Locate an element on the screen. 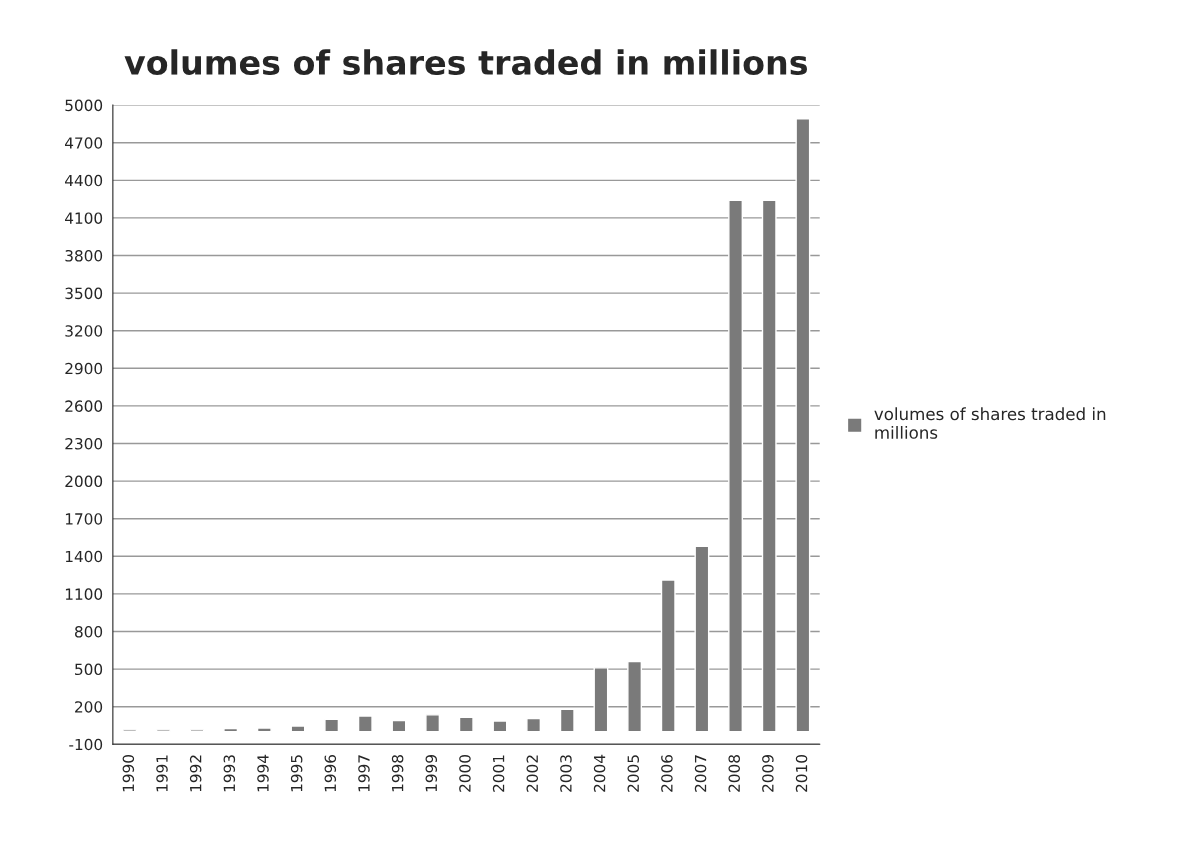 This screenshot has height=841, width=1188. x-tick-label: 1999 is located at coordinates (431, 773).